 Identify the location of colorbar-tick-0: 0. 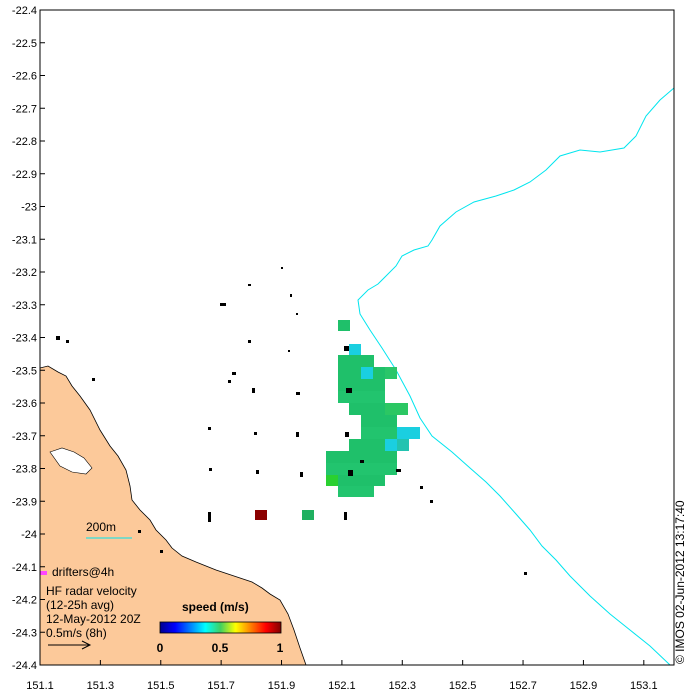
(160, 648).